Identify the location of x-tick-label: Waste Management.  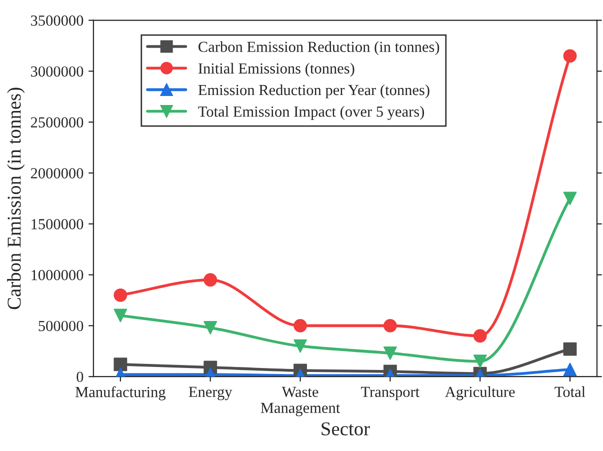
(300, 401).